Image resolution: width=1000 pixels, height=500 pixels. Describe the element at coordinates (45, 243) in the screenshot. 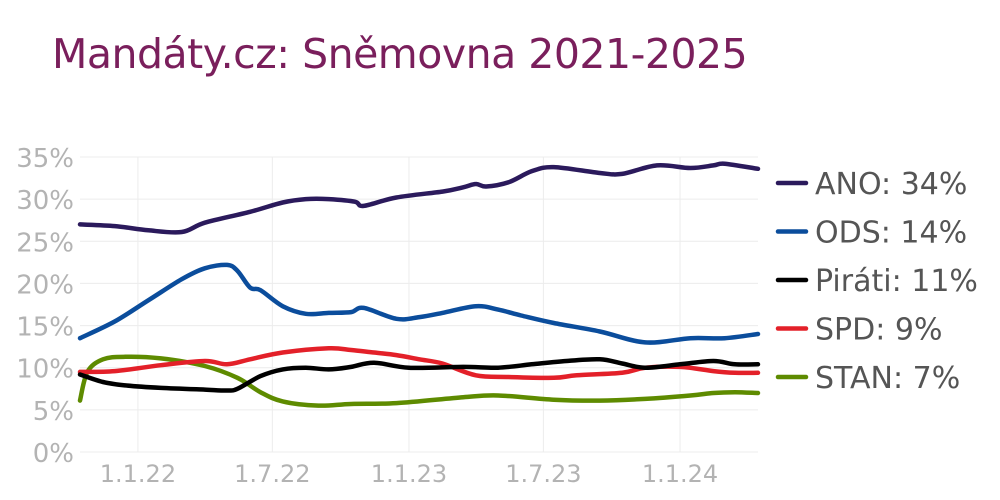

I see `y-tick-label: 25%` at that location.